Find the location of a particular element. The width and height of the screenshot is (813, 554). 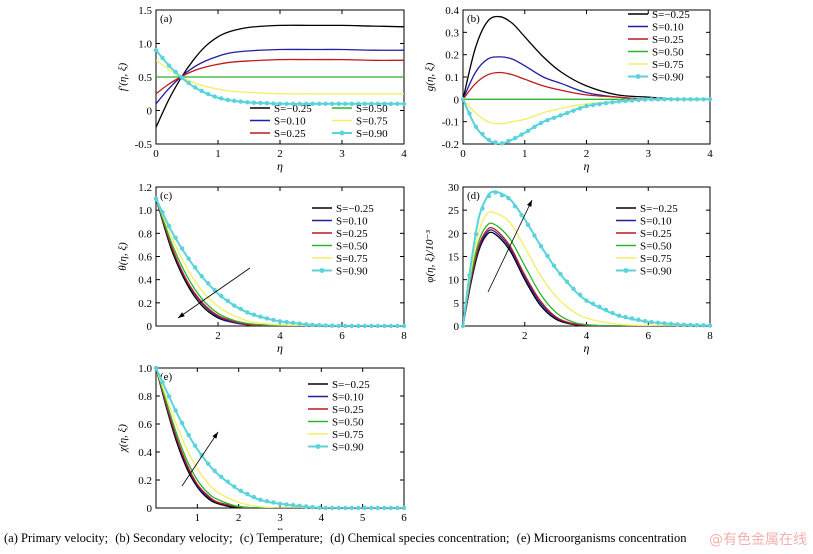

trend-arrow is located at coordinates (214, 293).